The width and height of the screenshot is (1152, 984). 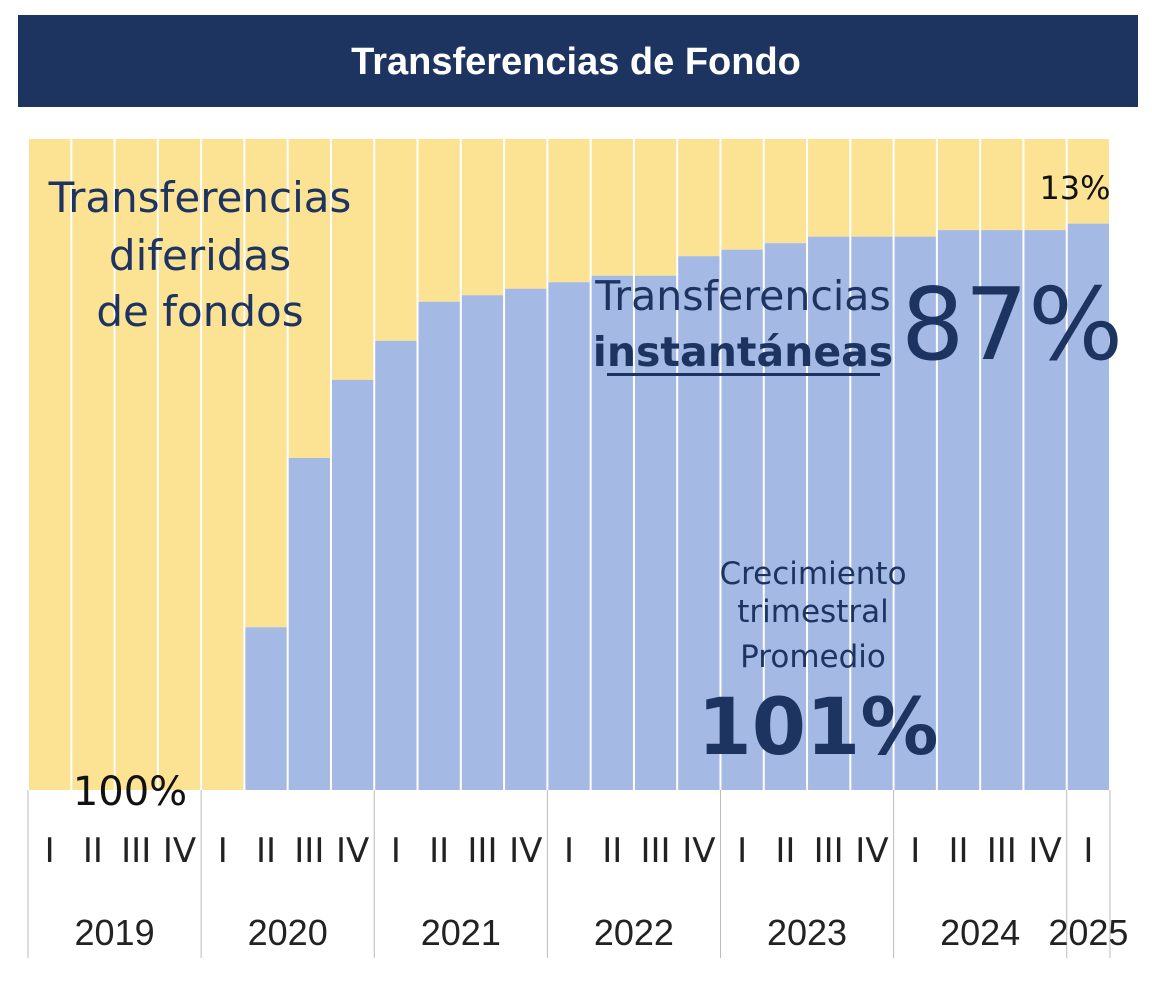 What do you see at coordinates (439, 220) in the screenshot?
I see `bar-deferred-2021-II` at bounding box center [439, 220].